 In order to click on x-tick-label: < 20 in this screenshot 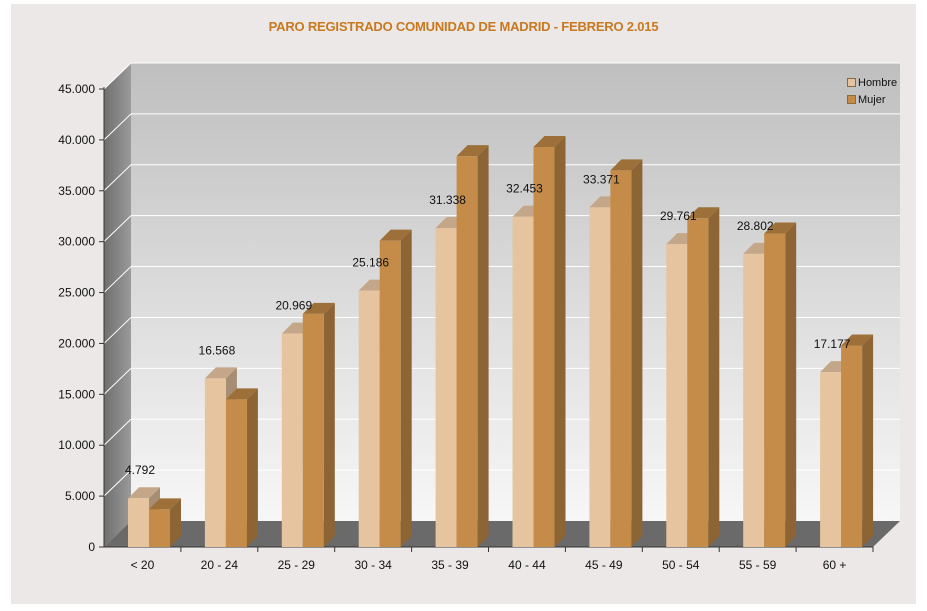, I will do `click(143, 565)`.